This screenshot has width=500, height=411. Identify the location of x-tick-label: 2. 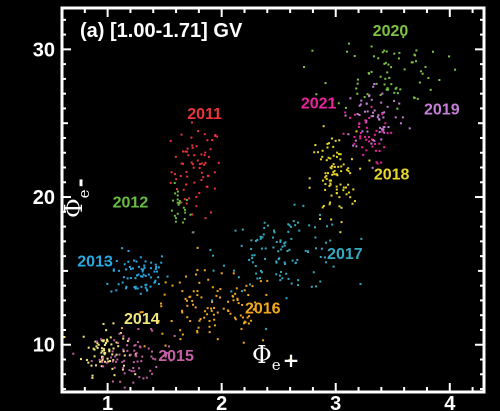
(221, 402).